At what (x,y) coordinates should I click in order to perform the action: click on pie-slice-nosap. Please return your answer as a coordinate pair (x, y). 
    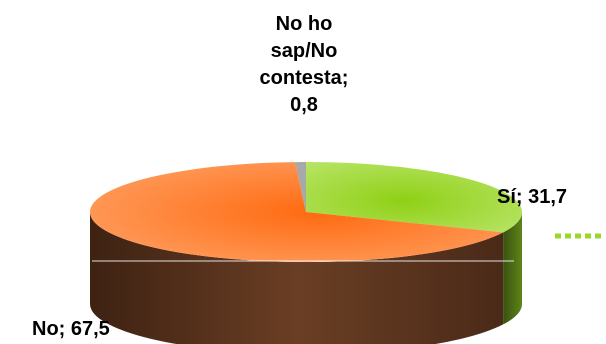
    Looking at the image, I should click on (300, 187).